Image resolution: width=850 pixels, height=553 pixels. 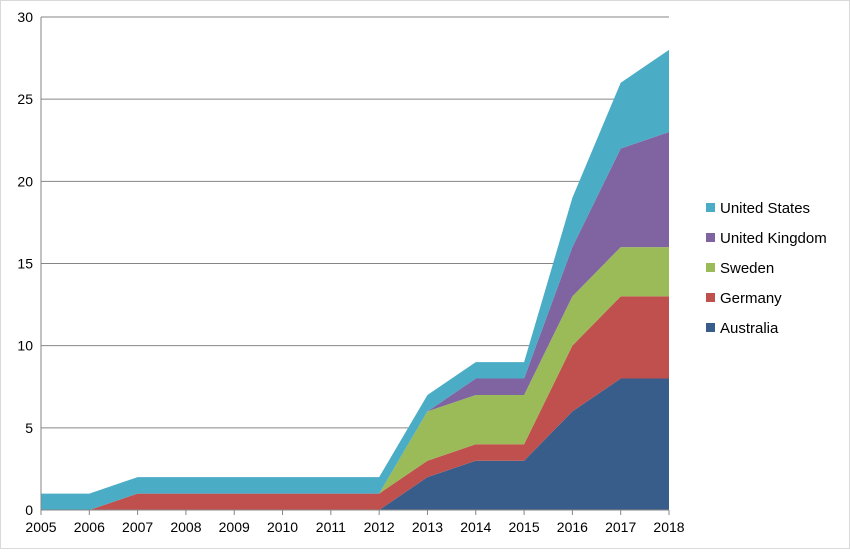 I want to click on x-tick-label: 2015, so click(x=523, y=527).